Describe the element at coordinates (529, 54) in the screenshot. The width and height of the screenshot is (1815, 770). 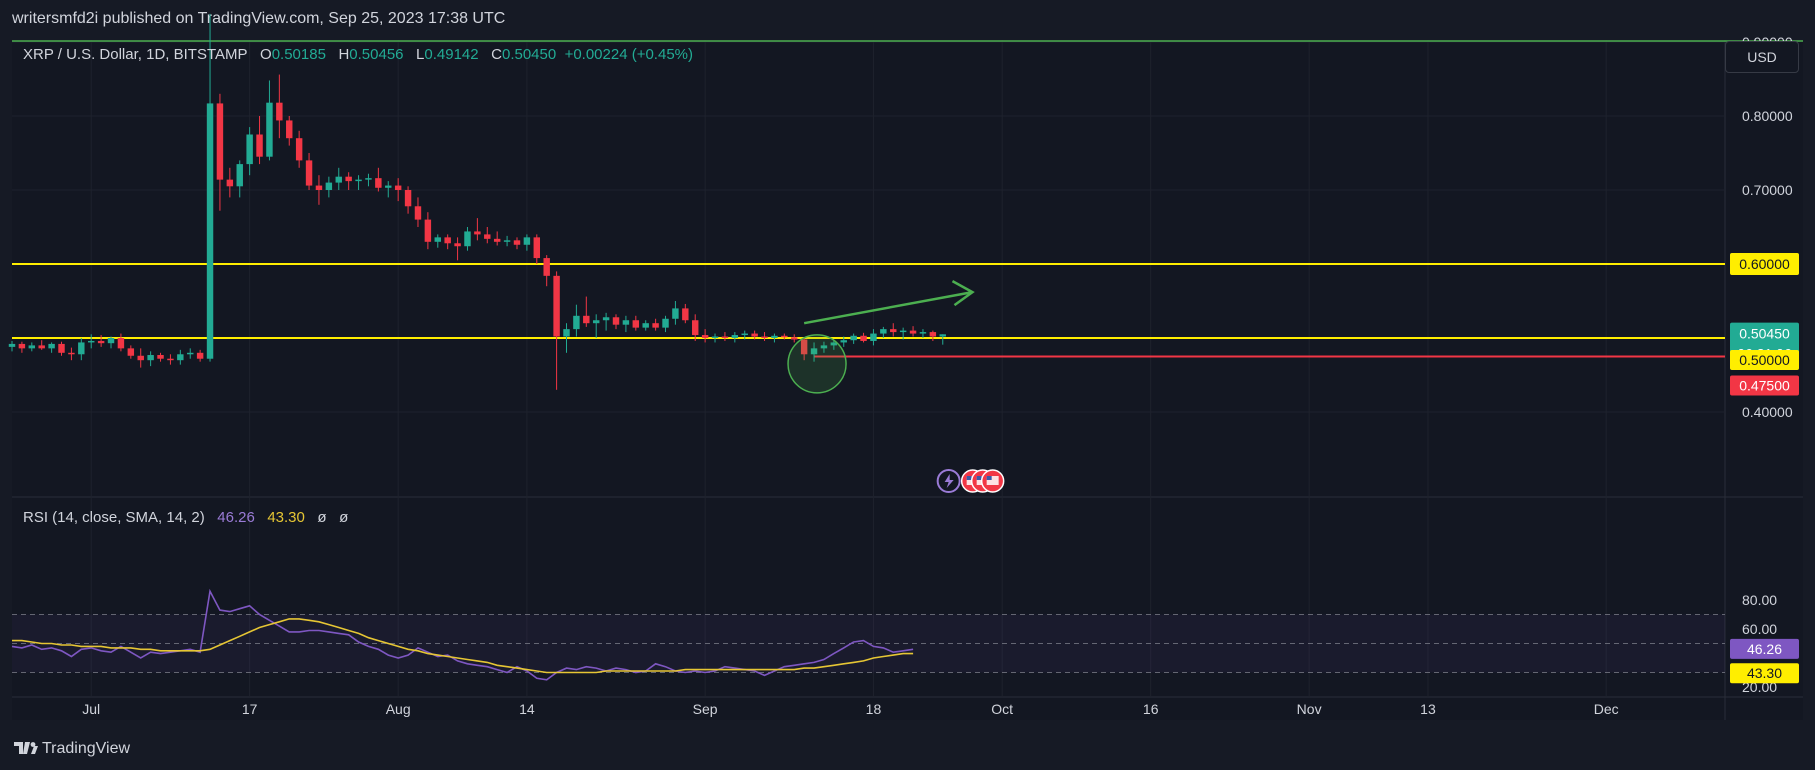
I see `close-value: 0.50450` at that location.